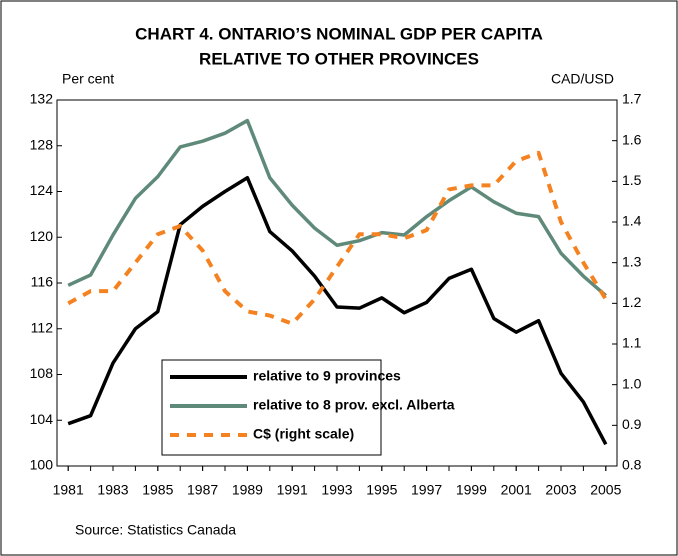 This screenshot has width=678, height=556. Describe the element at coordinates (632, 261) in the screenshot. I see `y2-tick-label: 1.3` at that location.